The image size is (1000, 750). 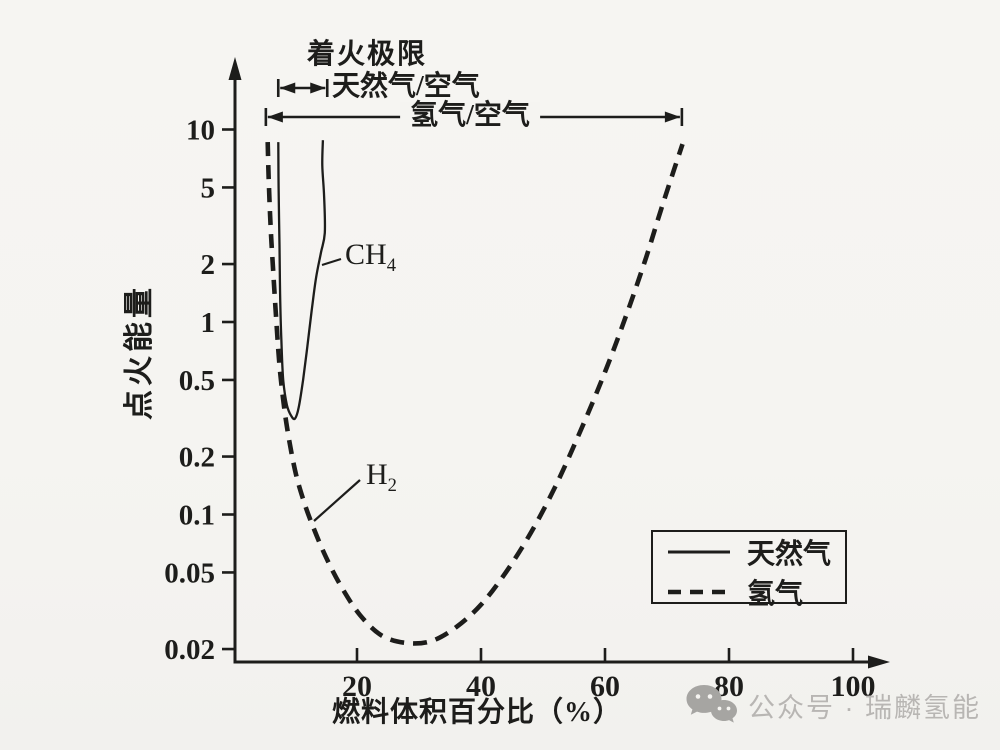 I want to click on natural-gas-curve, so click(x=302, y=280).